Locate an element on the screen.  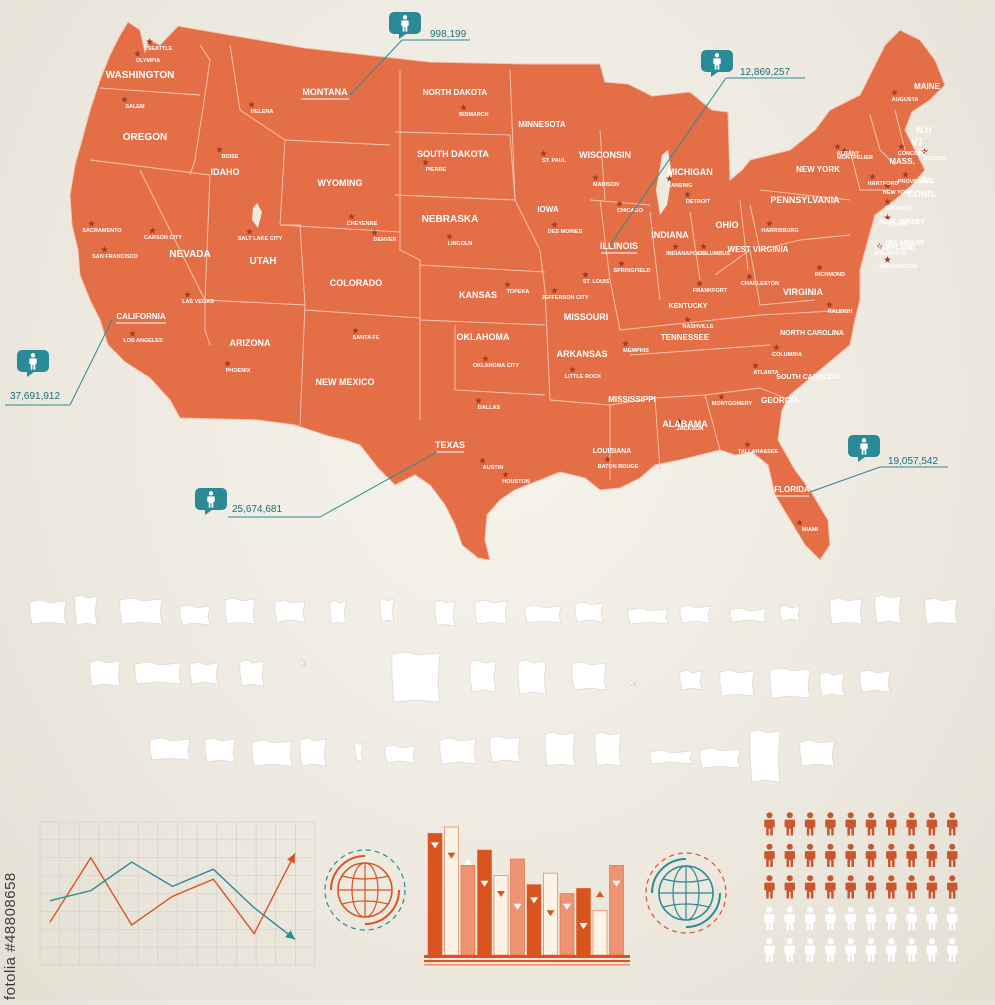
callout-texas-value: 25,674,681 is located at coordinates (257, 509).